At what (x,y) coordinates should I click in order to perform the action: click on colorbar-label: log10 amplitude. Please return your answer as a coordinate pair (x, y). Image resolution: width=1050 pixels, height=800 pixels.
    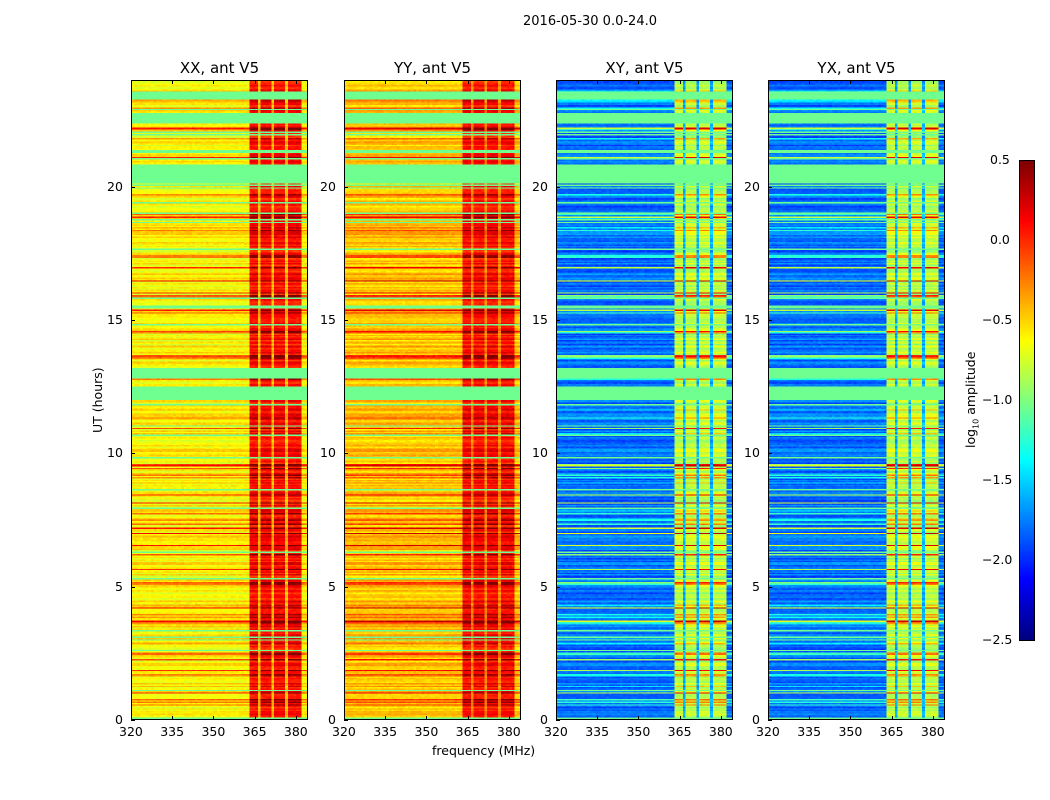
    Looking at the image, I should click on (972, 400).